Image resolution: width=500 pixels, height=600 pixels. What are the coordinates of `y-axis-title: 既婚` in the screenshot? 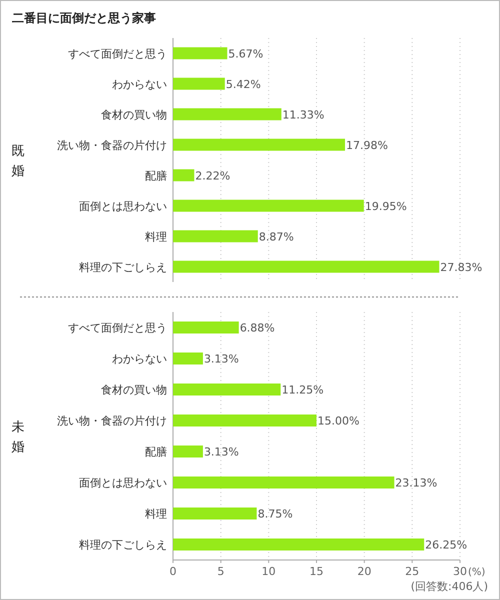 It's located at (18, 161).